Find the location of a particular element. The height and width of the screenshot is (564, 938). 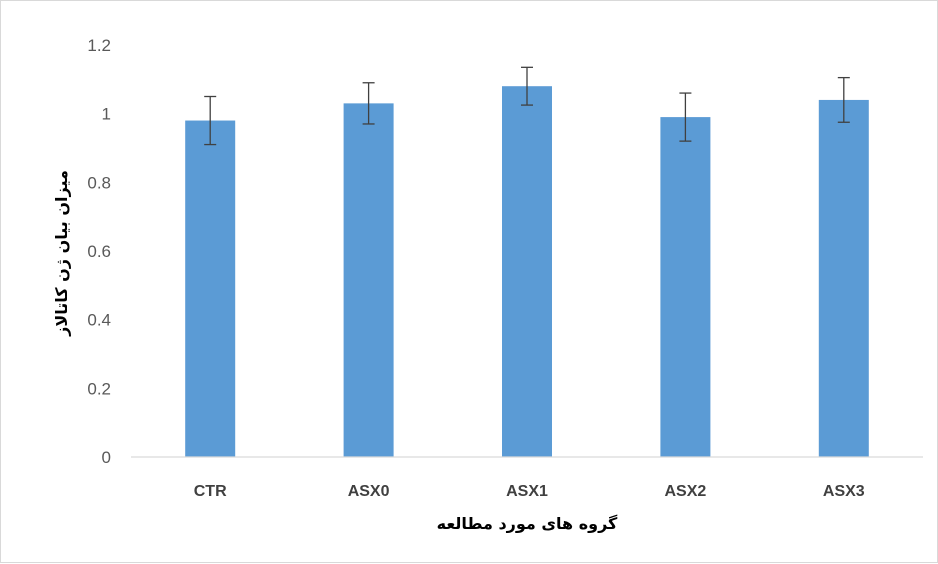

bar-asx3 is located at coordinates (843, 278).